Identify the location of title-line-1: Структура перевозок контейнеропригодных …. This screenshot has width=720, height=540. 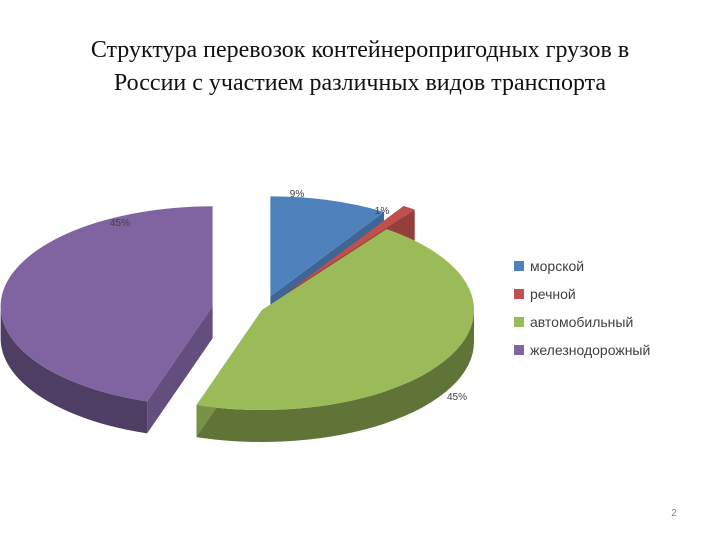
(360, 50).